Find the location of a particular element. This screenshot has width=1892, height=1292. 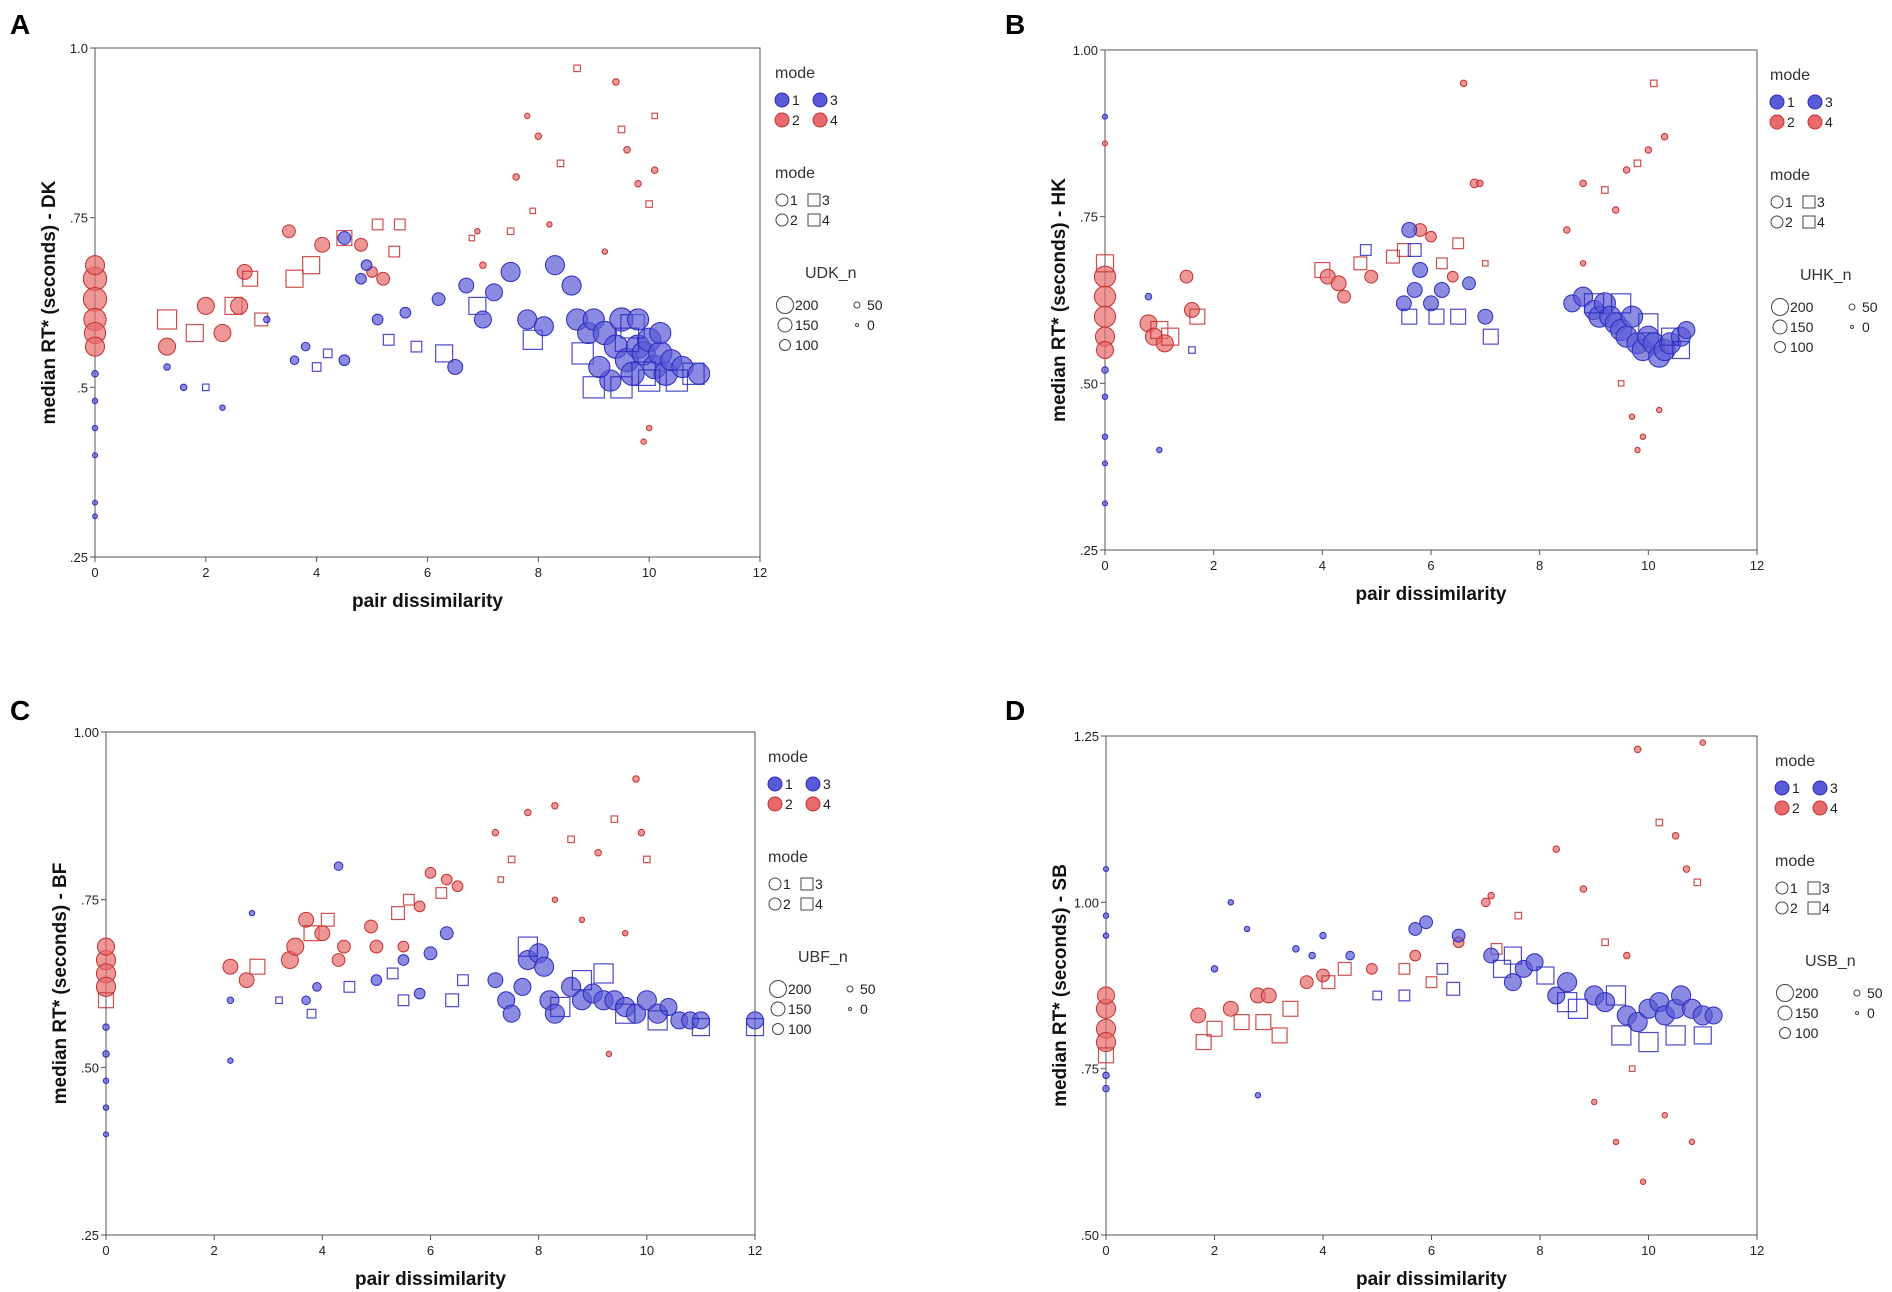

legend-size-title: UHK_n is located at coordinates (1826, 275).